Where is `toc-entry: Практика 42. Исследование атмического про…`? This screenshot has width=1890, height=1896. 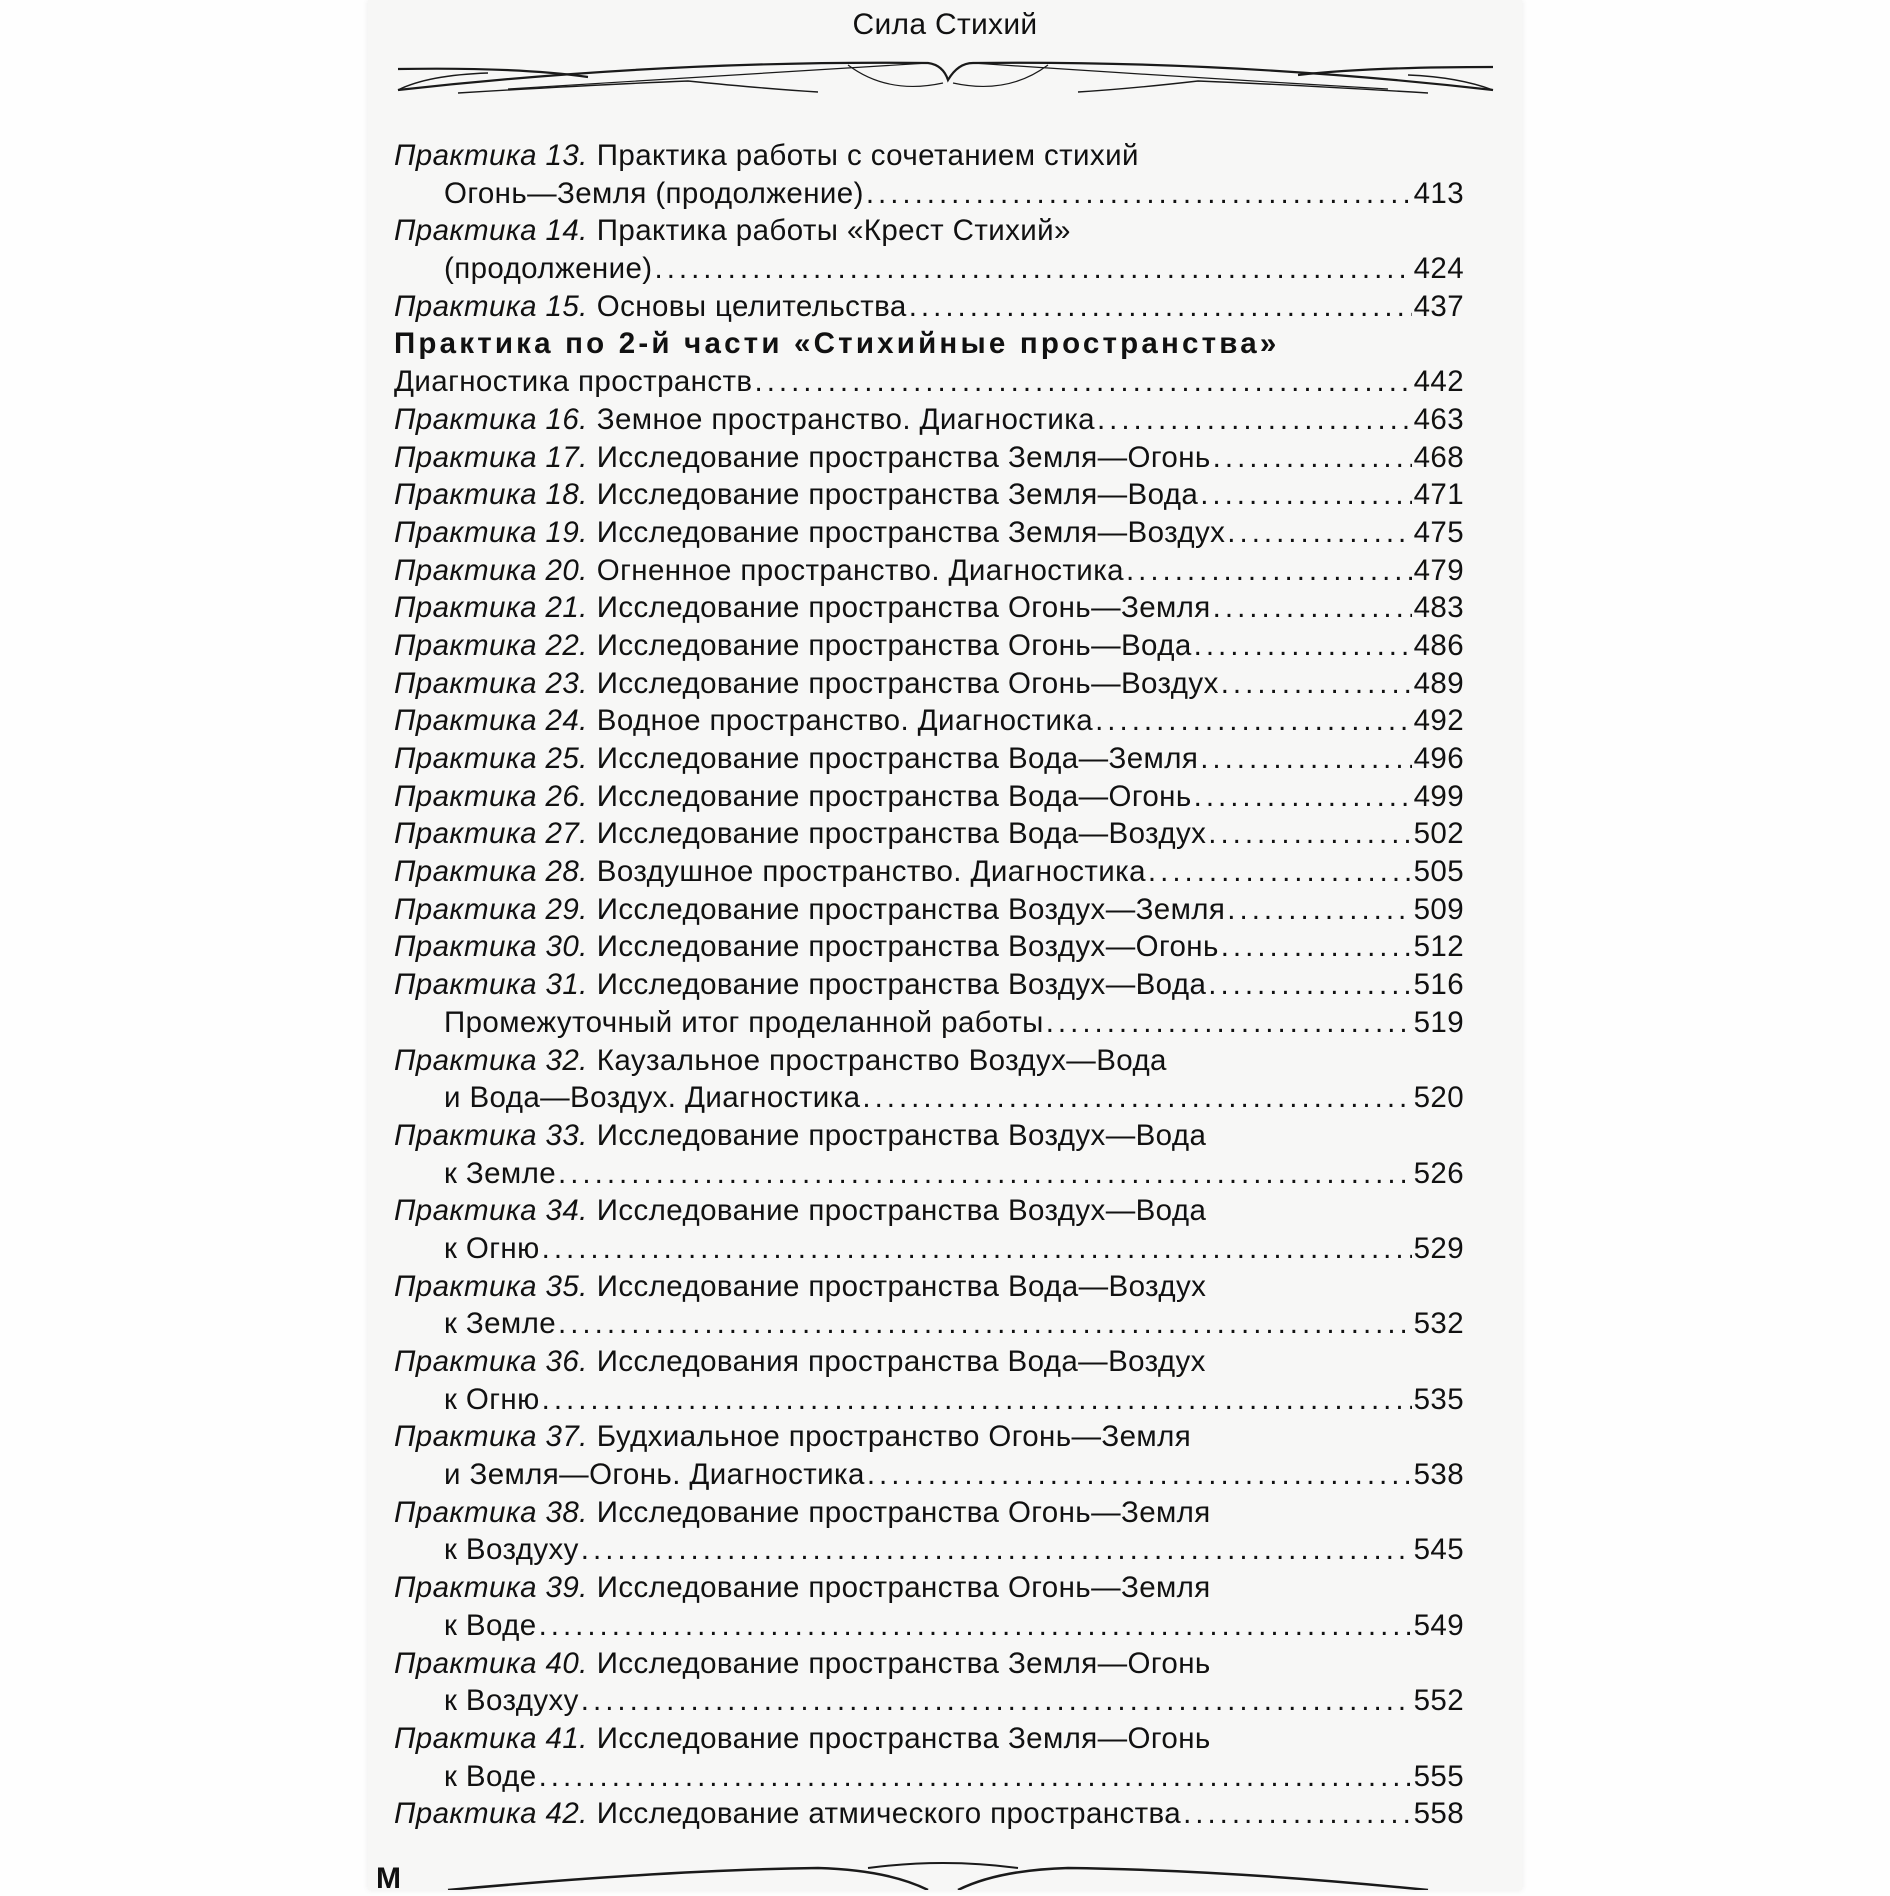
toc-entry: Практика 42. Исследование атмического про… is located at coordinates (929, 1814).